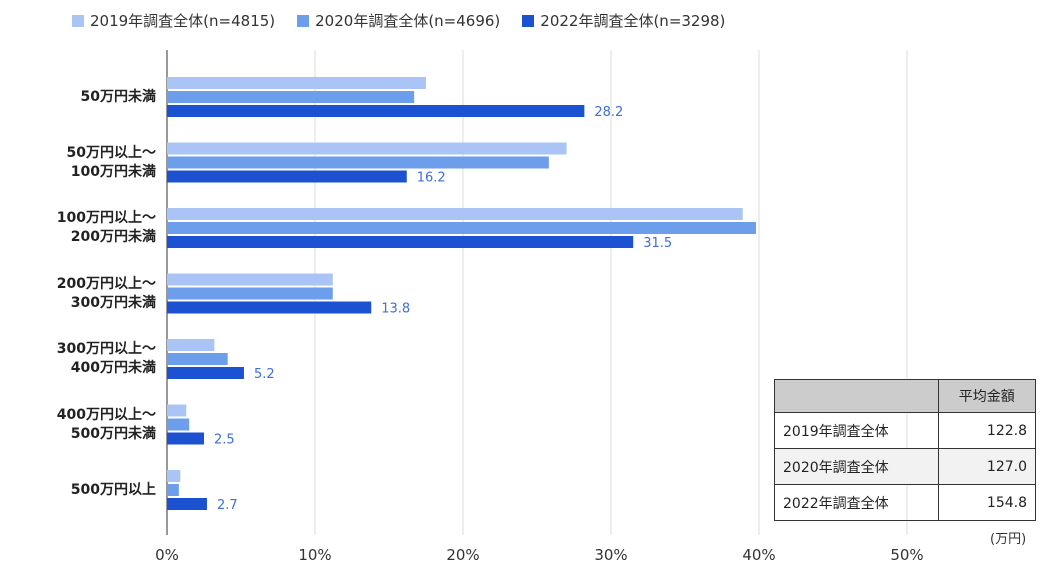 This screenshot has height=580, width=1054. Describe the element at coordinates (856, 502) in the screenshot. I see `avg-table-row-label: 2022年調査全体` at that location.